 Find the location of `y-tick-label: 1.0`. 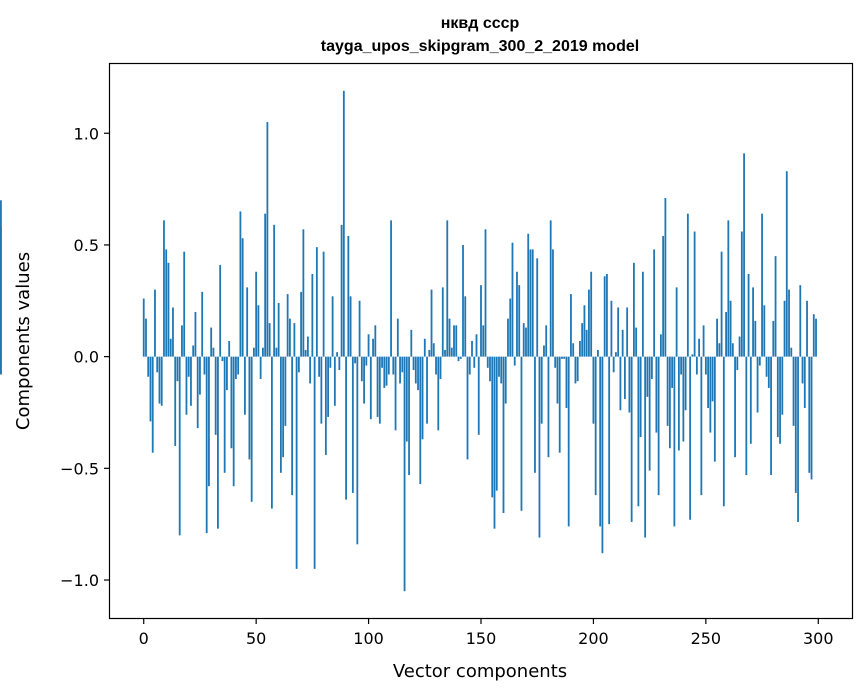

y-tick-label: 1.0 is located at coordinates (86, 133).